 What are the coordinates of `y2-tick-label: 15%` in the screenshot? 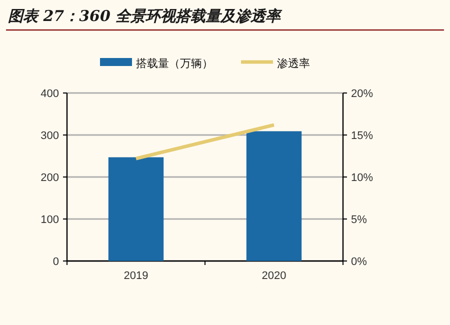 It's located at (362, 136).